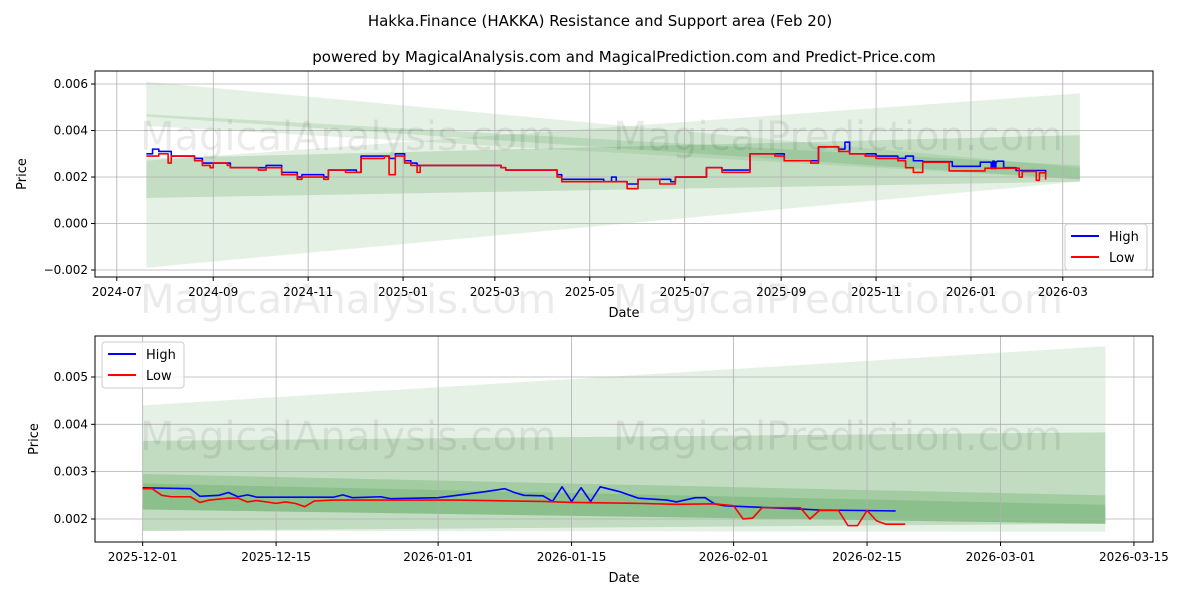  I want to click on x-tick-label: 2026-01-15, so click(572, 557).